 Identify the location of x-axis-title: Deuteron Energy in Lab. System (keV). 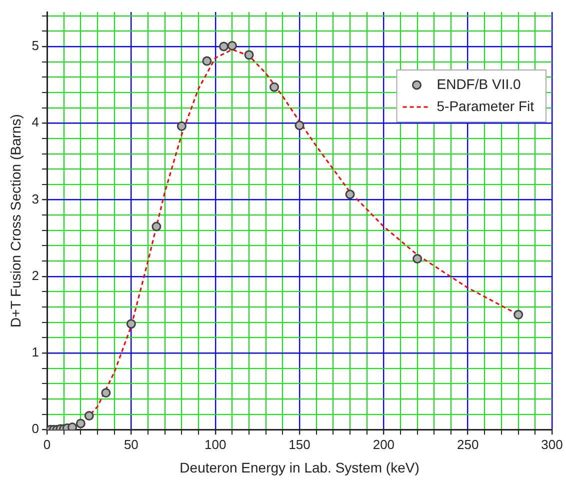
(300, 467).